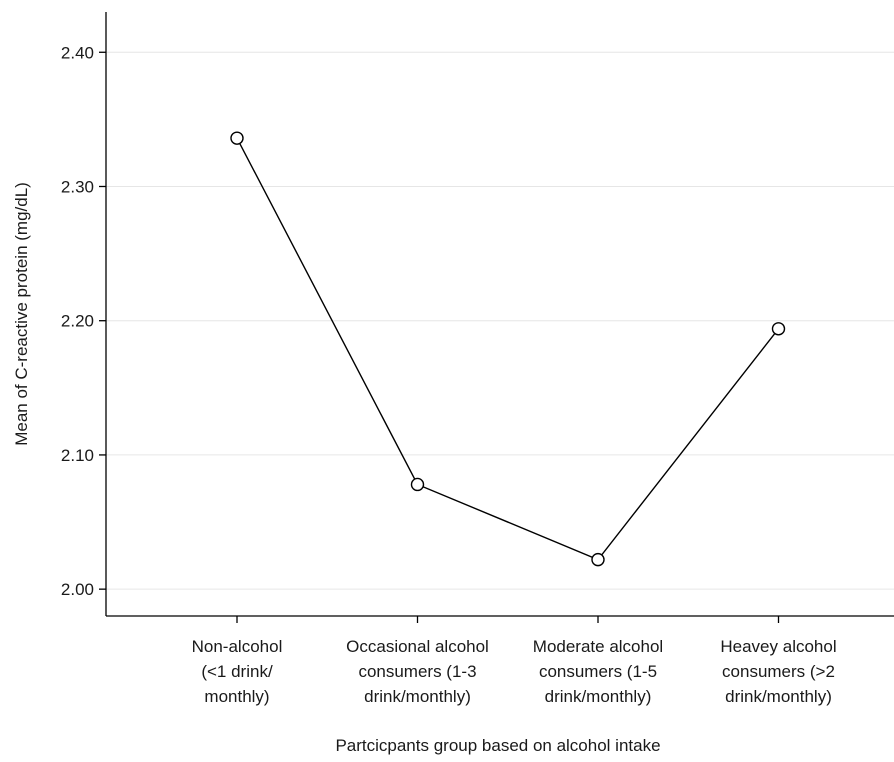 The width and height of the screenshot is (894, 762). What do you see at coordinates (77, 589) in the screenshot?
I see `y-tick-label: 2.00` at bounding box center [77, 589].